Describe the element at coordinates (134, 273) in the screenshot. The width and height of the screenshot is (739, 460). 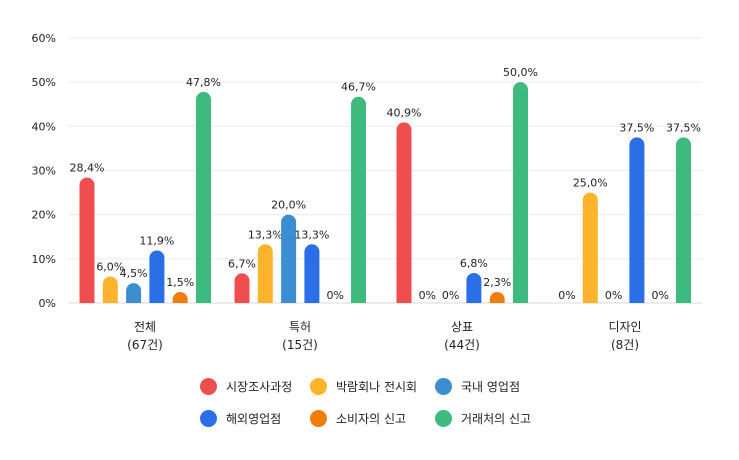
I see `data-label: 4,5%` at that location.